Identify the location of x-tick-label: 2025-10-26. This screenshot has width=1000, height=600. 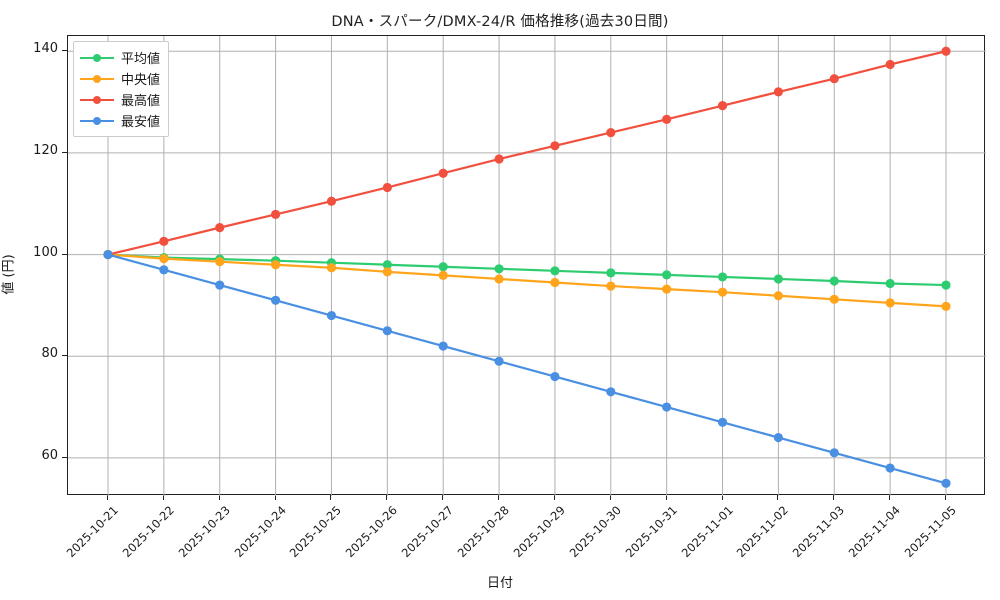
(372, 532).